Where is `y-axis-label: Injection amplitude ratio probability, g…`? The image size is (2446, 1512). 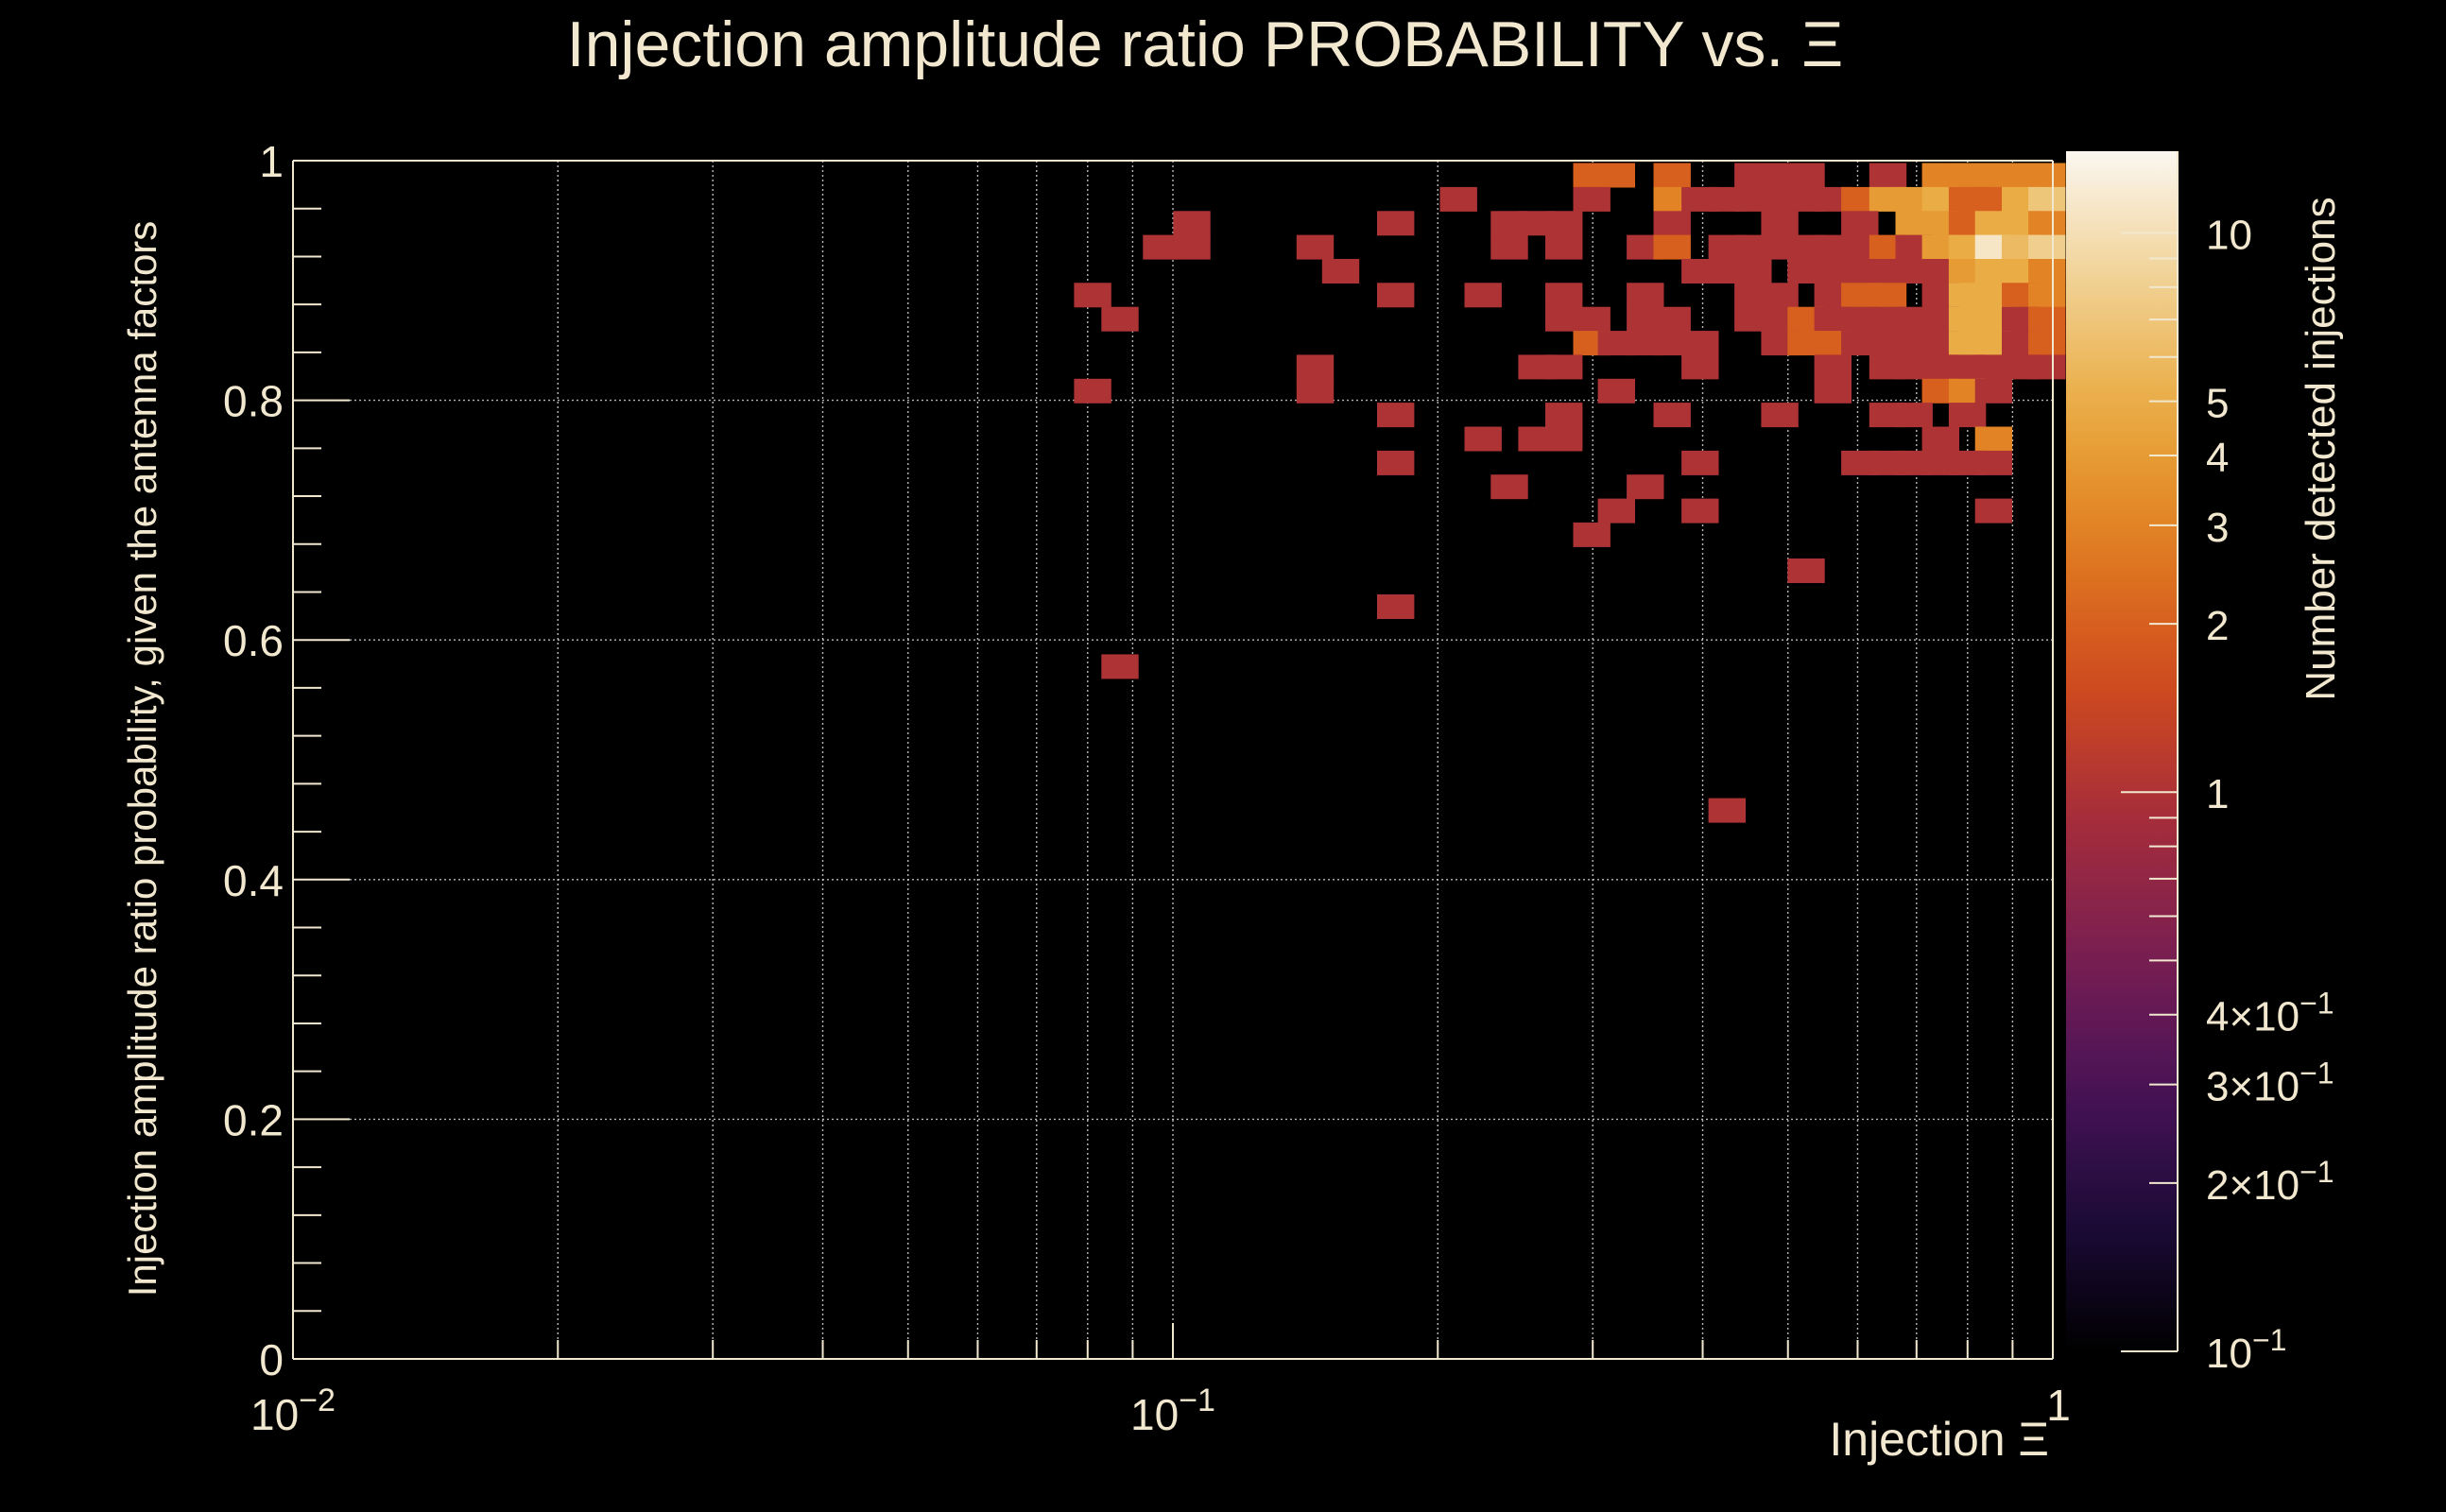
y-axis-label: Injection amplitude ratio probability, g… is located at coordinates (142, 759).